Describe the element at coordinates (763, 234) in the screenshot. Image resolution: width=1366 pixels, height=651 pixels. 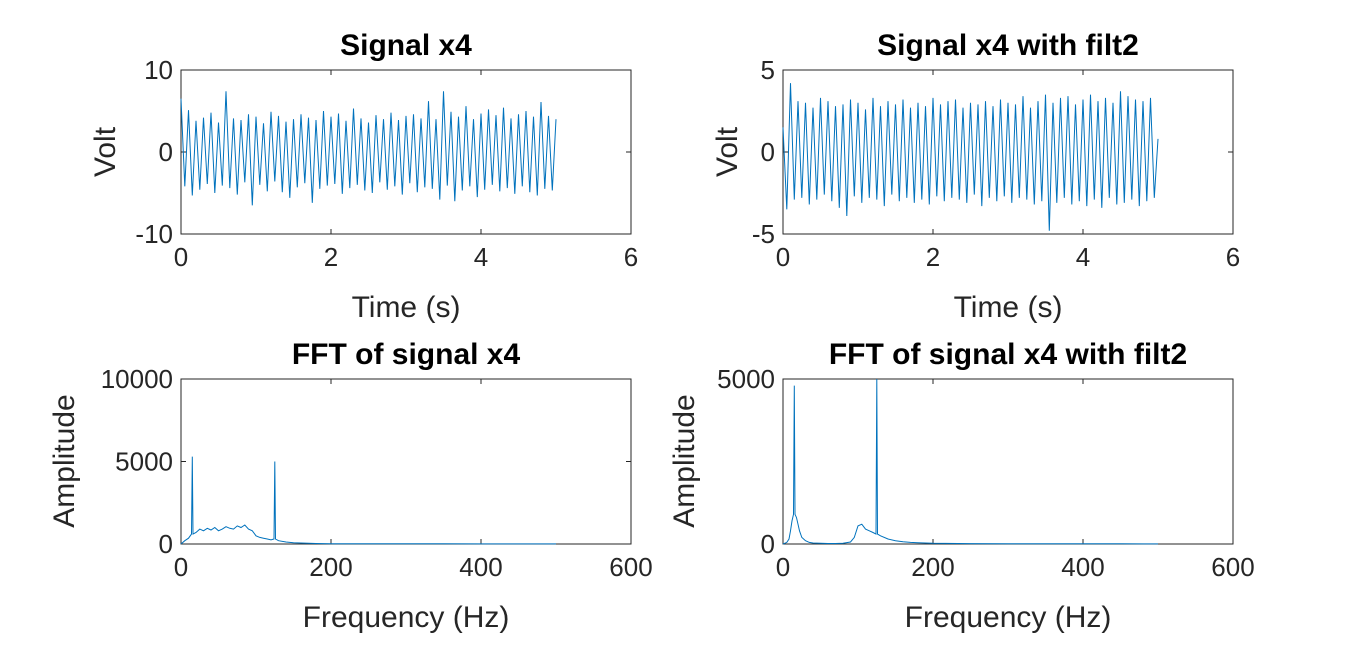
I see `y-tick-label: -5` at that location.